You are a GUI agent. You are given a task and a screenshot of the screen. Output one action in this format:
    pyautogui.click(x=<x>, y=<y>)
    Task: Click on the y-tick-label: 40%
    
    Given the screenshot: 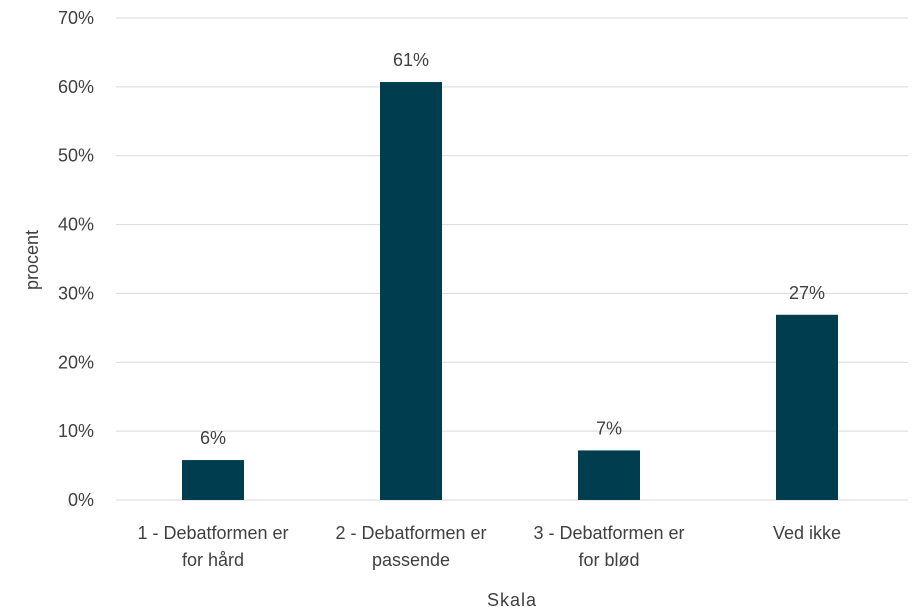 What is the action you would take?
    pyautogui.click(x=76, y=225)
    